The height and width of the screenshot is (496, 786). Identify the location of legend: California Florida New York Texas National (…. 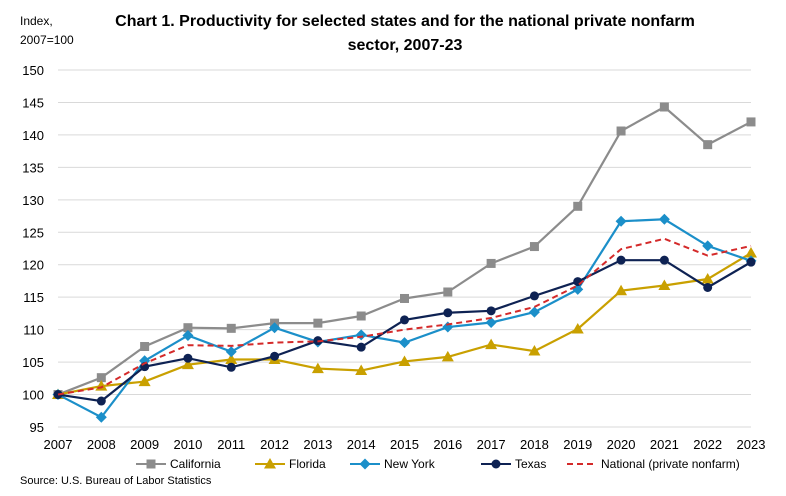
(438, 464).